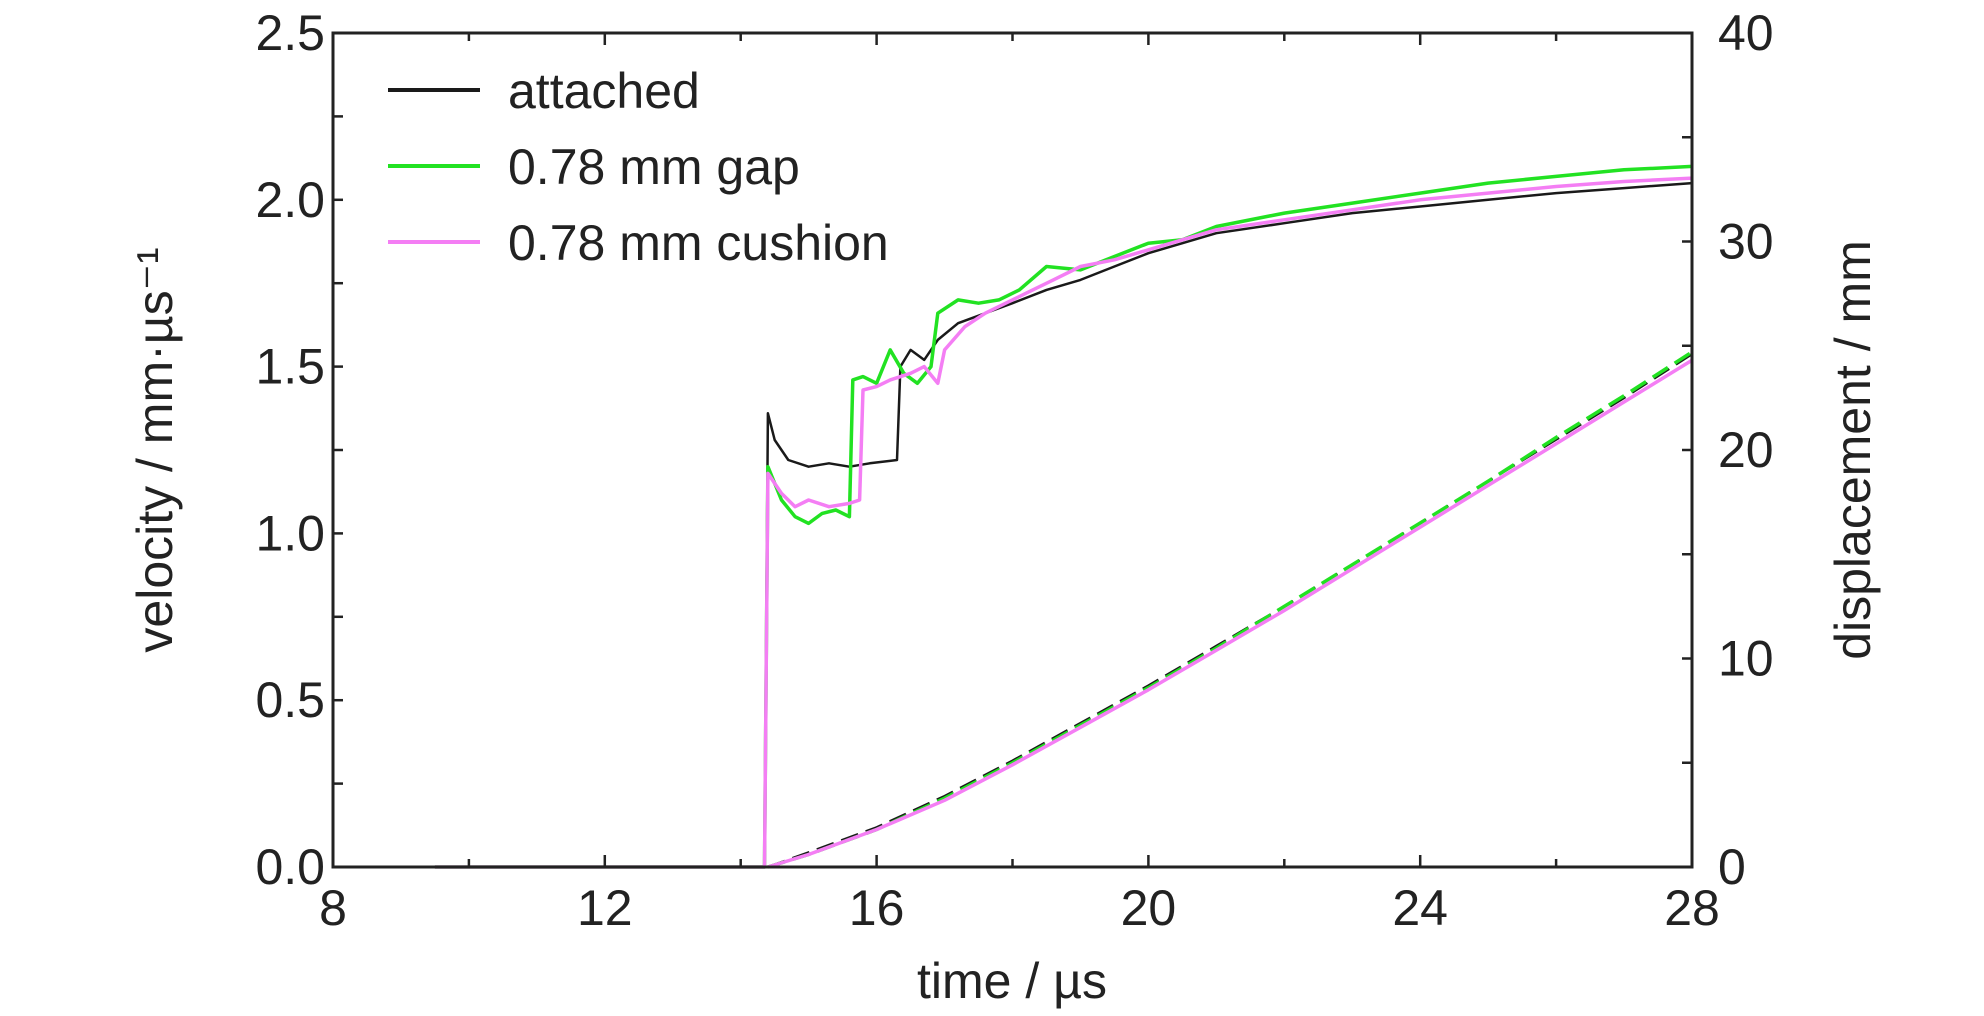 The height and width of the screenshot is (1016, 1984). I want to click on legend-label: 0.78 mm gap, so click(654, 167).